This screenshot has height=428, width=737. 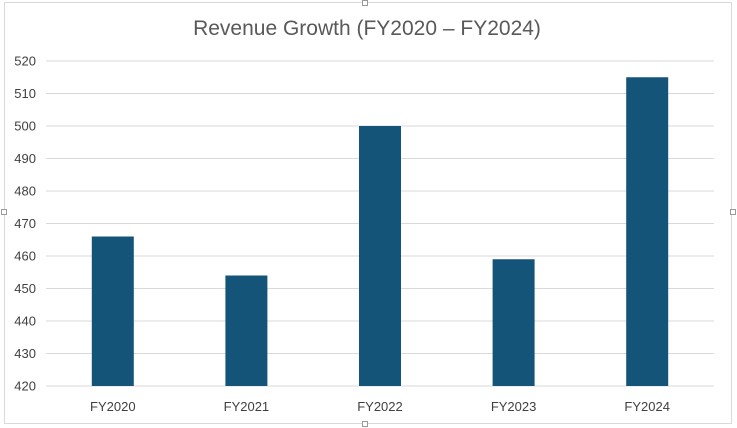 What do you see at coordinates (25, 256) in the screenshot?
I see `y-tick-label: 460` at bounding box center [25, 256].